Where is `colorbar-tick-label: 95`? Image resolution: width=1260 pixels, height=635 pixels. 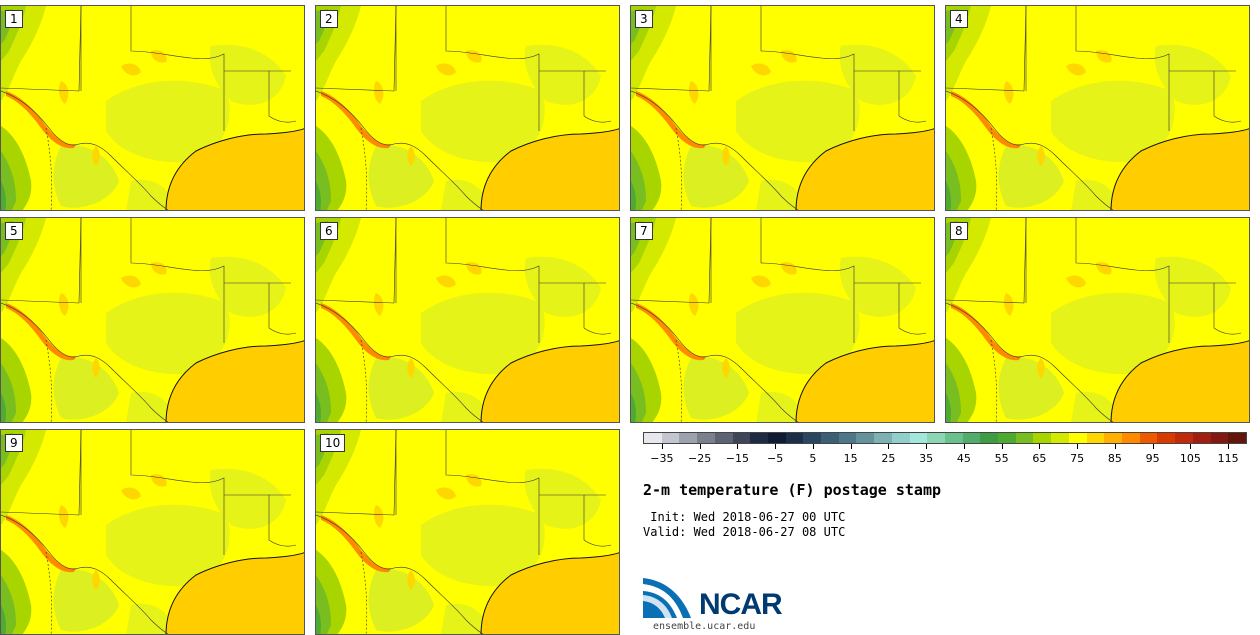 colorbar-tick-label: 95 is located at coordinates (1152, 458).